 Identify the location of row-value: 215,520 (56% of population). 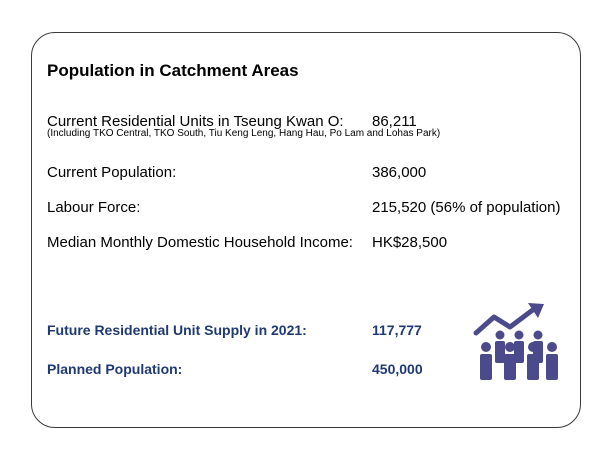
(466, 207).